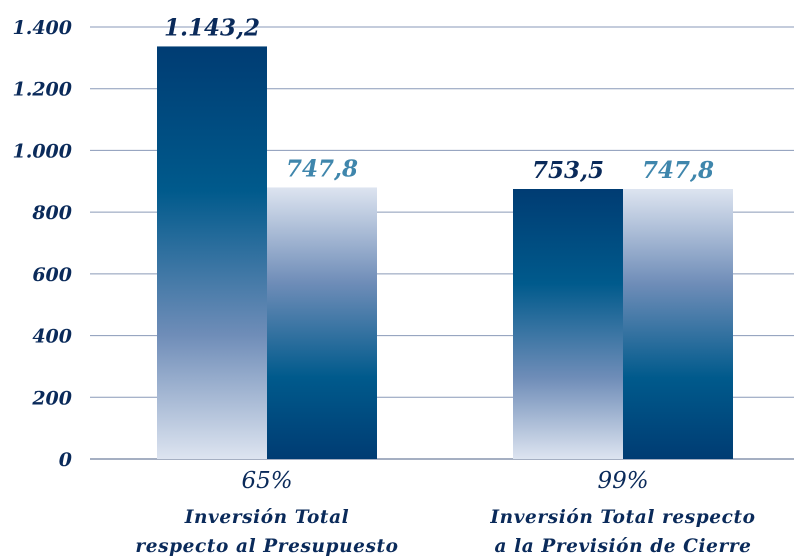 Image resolution: width=796 pixels, height=558 pixels. What do you see at coordinates (52, 275) in the screenshot?
I see `y-tick-label: 600` at bounding box center [52, 275].